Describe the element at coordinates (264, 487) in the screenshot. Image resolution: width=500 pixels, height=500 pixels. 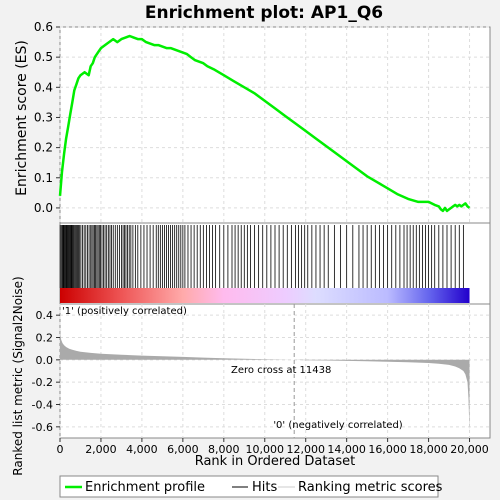
I see `legend-hits-label: Hits` at that location.